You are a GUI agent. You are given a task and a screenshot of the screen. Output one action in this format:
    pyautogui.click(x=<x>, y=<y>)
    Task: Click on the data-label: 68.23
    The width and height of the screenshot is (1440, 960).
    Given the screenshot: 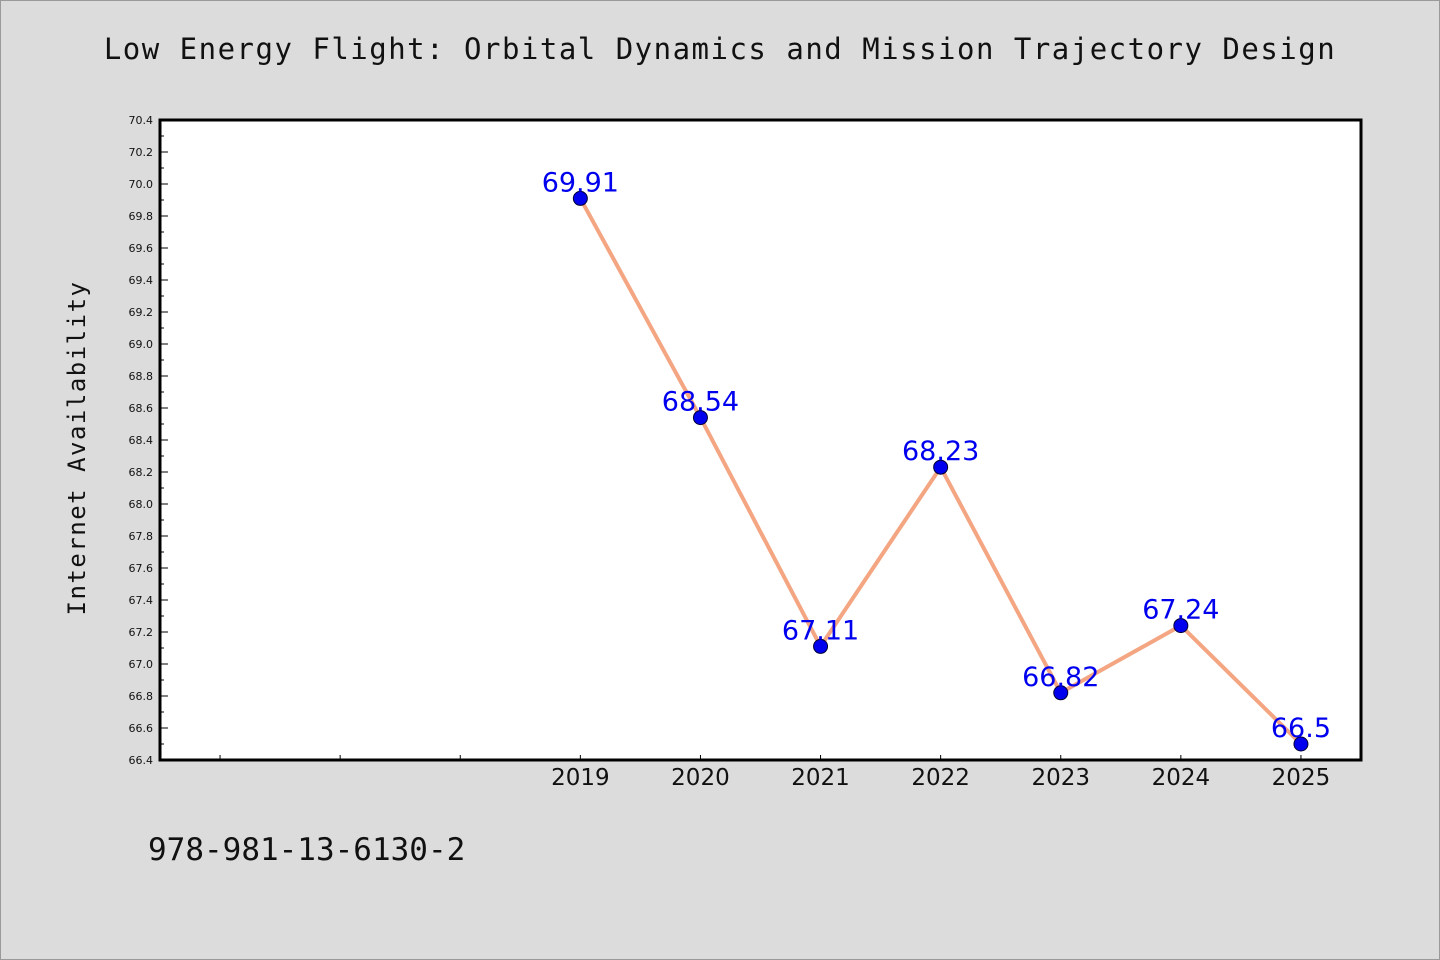 What is the action you would take?
    pyautogui.click(x=940, y=451)
    